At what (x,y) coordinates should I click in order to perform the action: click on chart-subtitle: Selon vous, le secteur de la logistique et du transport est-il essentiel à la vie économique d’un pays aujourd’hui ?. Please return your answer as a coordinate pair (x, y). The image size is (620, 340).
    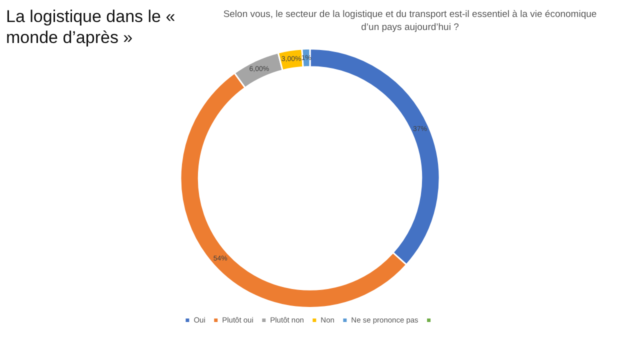
    Looking at the image, I should click on (410, 21).